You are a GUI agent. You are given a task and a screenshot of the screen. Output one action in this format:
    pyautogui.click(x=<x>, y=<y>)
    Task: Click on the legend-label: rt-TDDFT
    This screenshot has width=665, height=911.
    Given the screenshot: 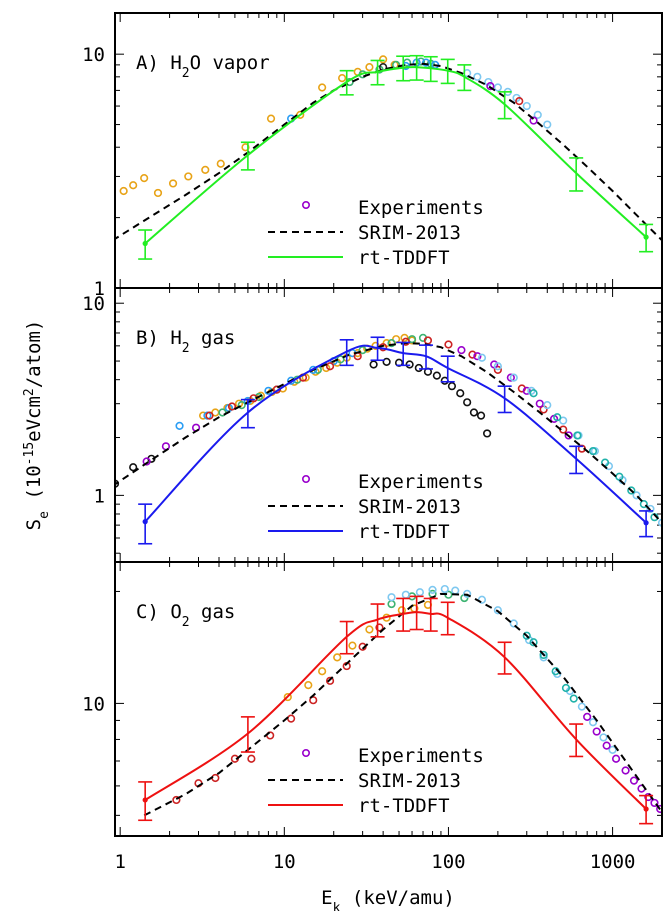 What is the action you would take?
    pyautogui.click(x=404, y=258)
    